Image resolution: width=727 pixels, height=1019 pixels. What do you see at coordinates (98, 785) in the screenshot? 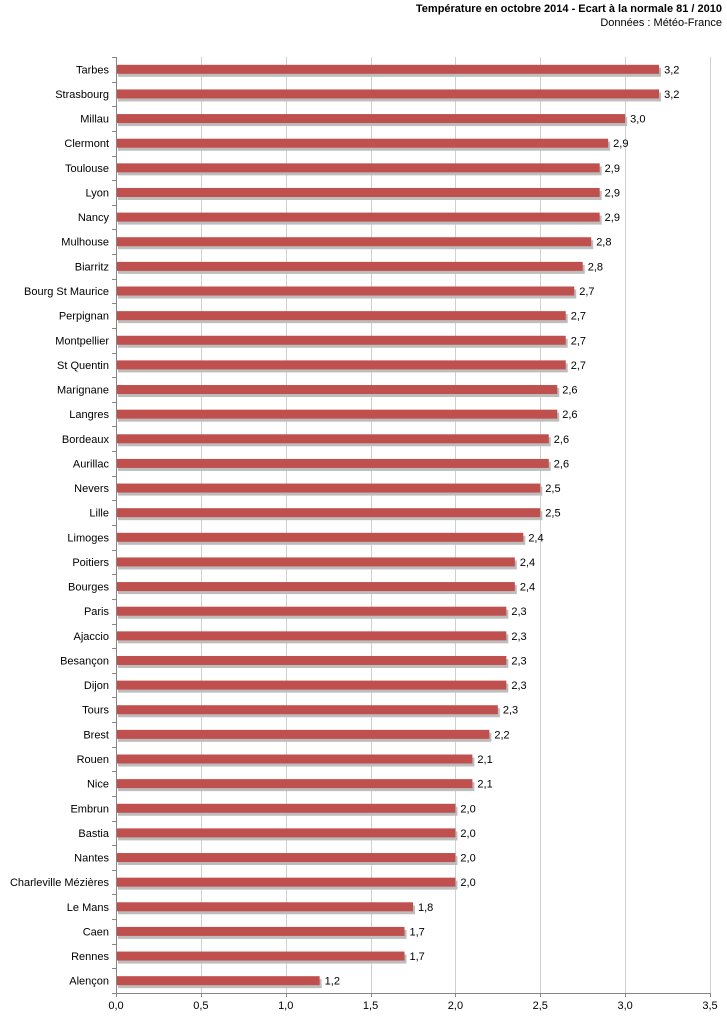
I see `category-label: Nice` at bounding box center [98, 785].